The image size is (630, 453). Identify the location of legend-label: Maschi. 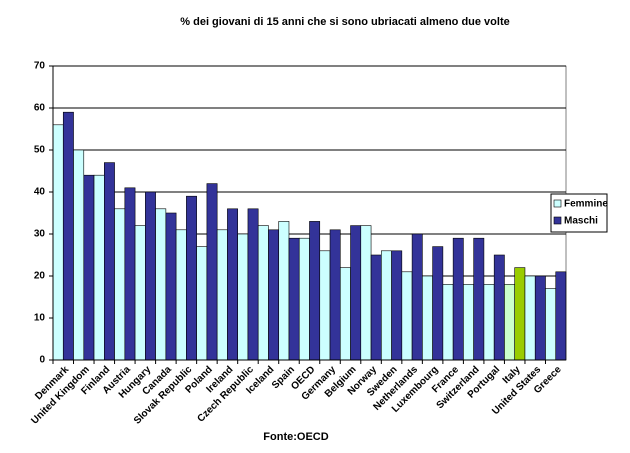
(581, 221).